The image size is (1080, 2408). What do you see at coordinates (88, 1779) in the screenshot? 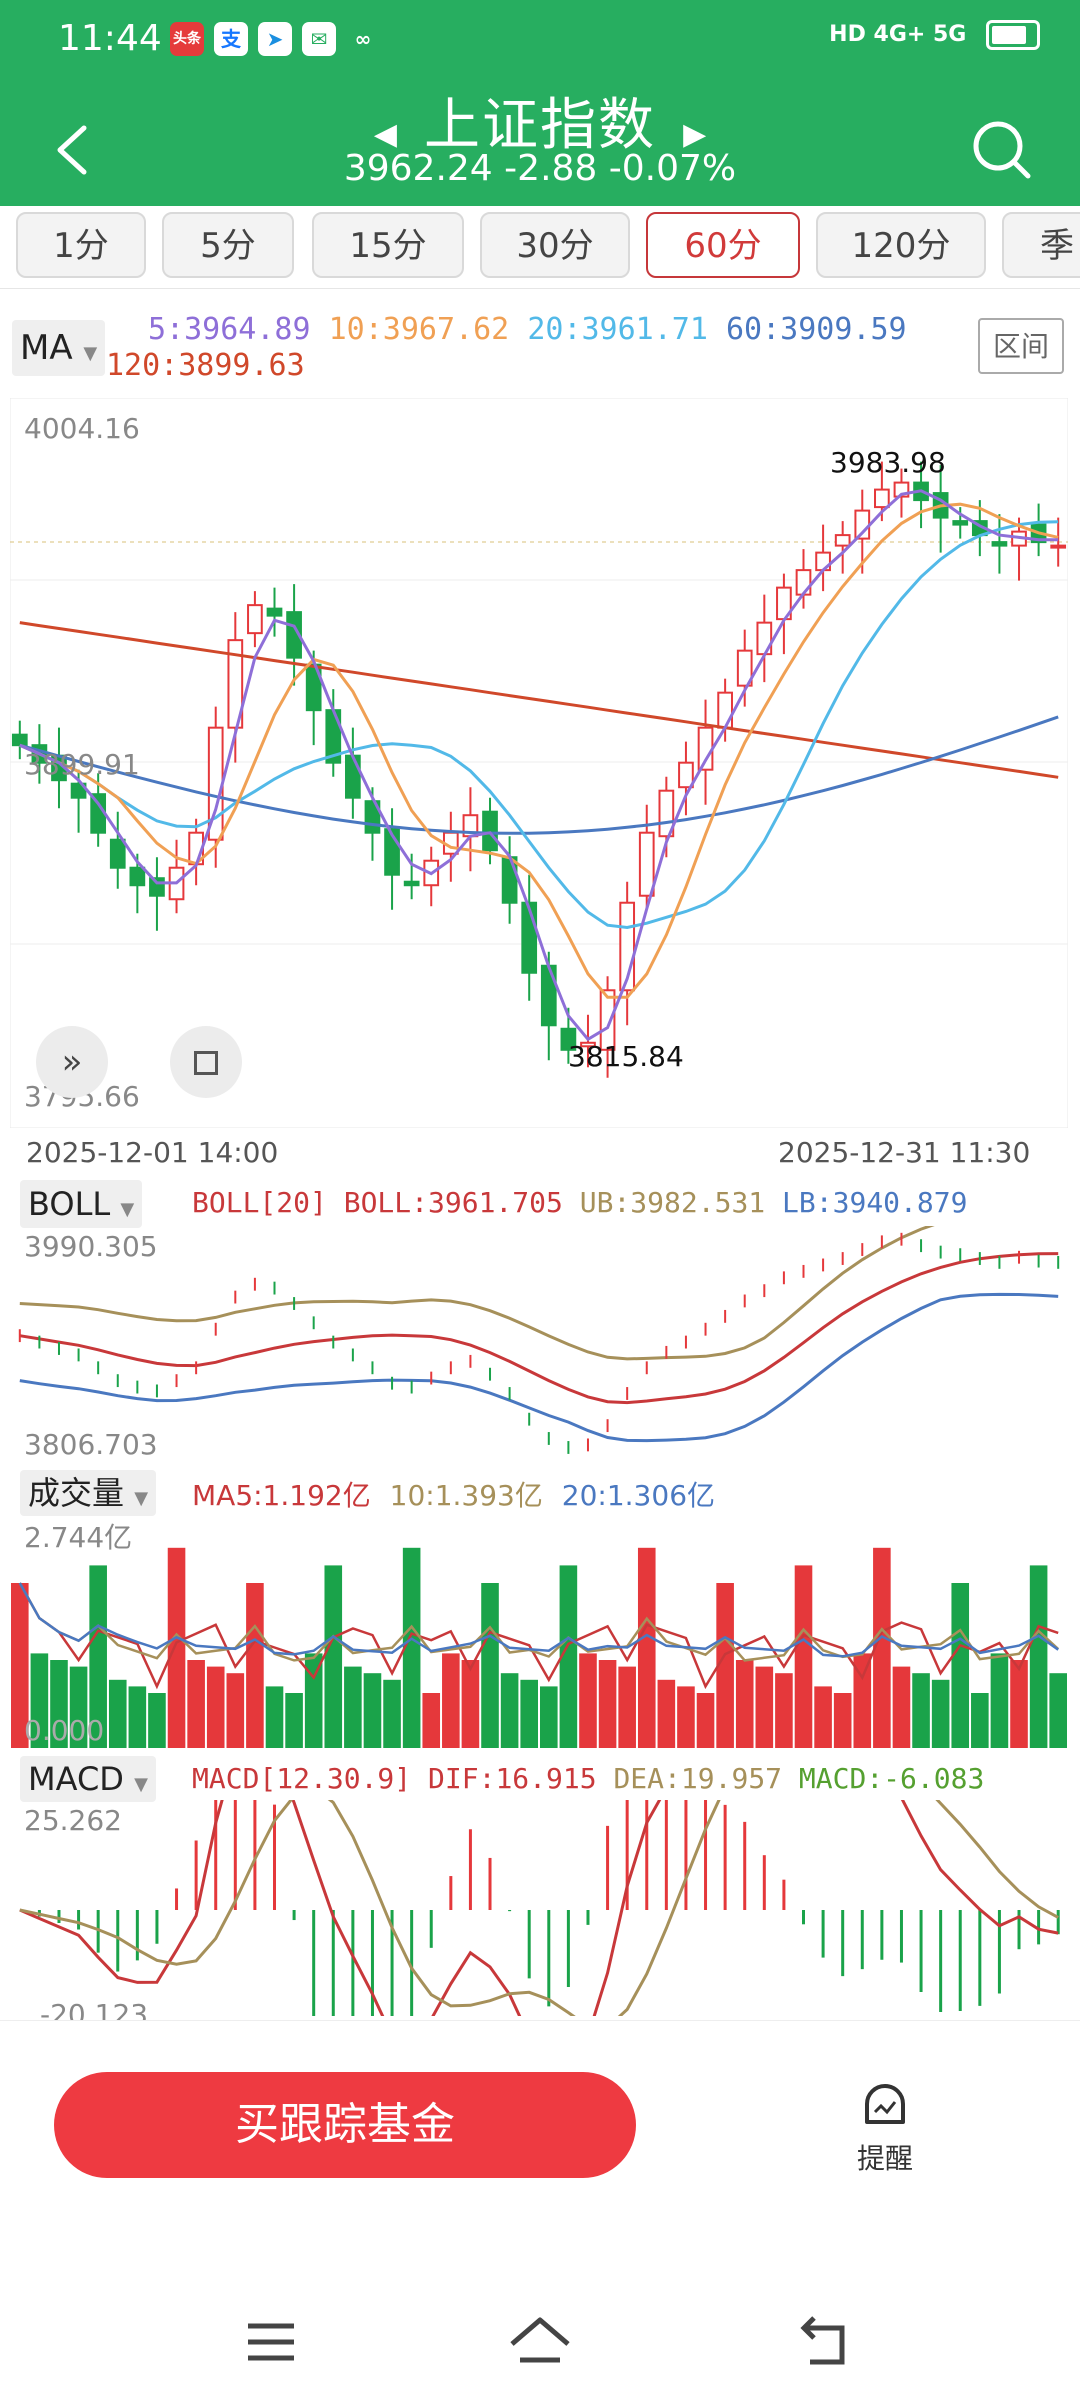
I see `macd-selector: MACD ▼` at bounding box center [88, 1779].